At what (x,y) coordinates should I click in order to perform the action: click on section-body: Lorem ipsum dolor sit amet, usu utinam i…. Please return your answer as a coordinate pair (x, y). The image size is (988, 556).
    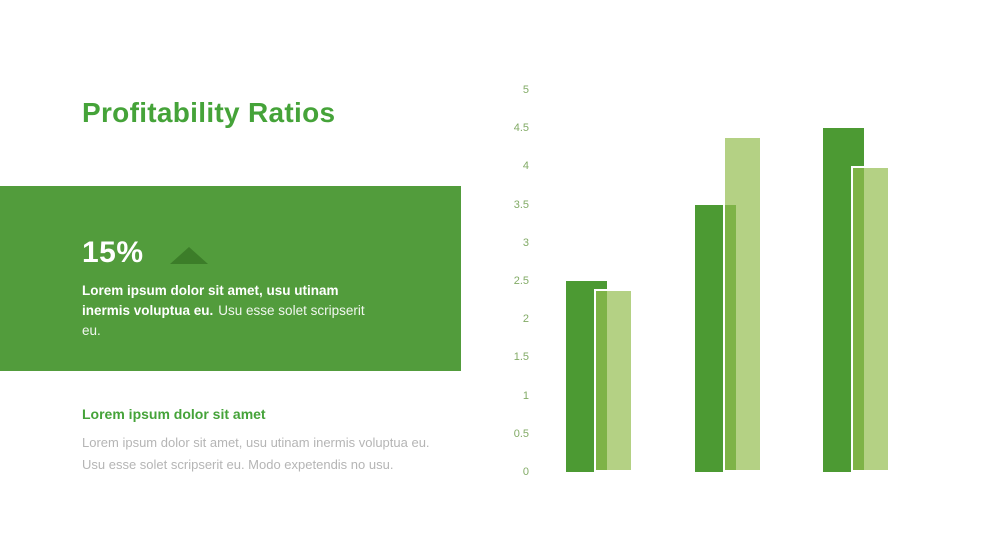
    Looking at the image, I should click on (256, 453).